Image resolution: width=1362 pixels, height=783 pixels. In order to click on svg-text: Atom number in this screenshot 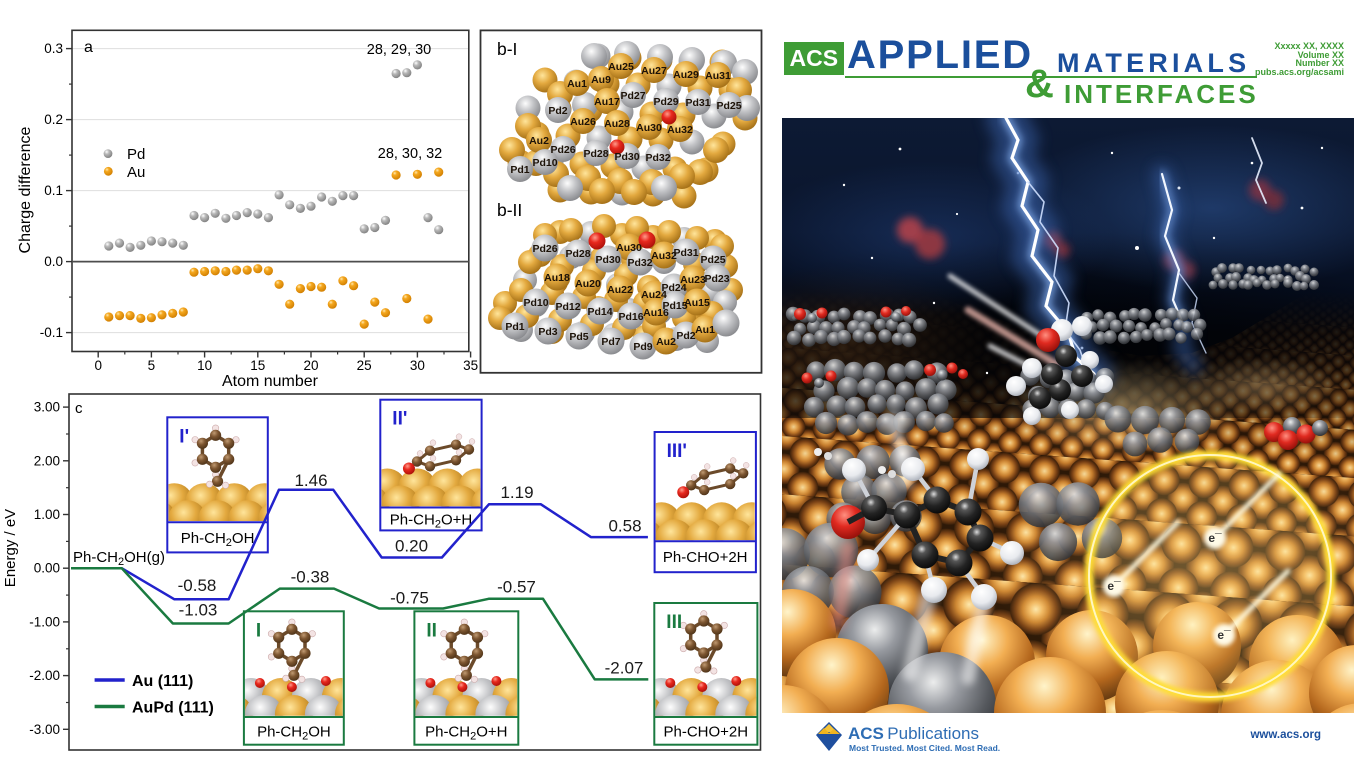, I will do `click(270, 381)`.